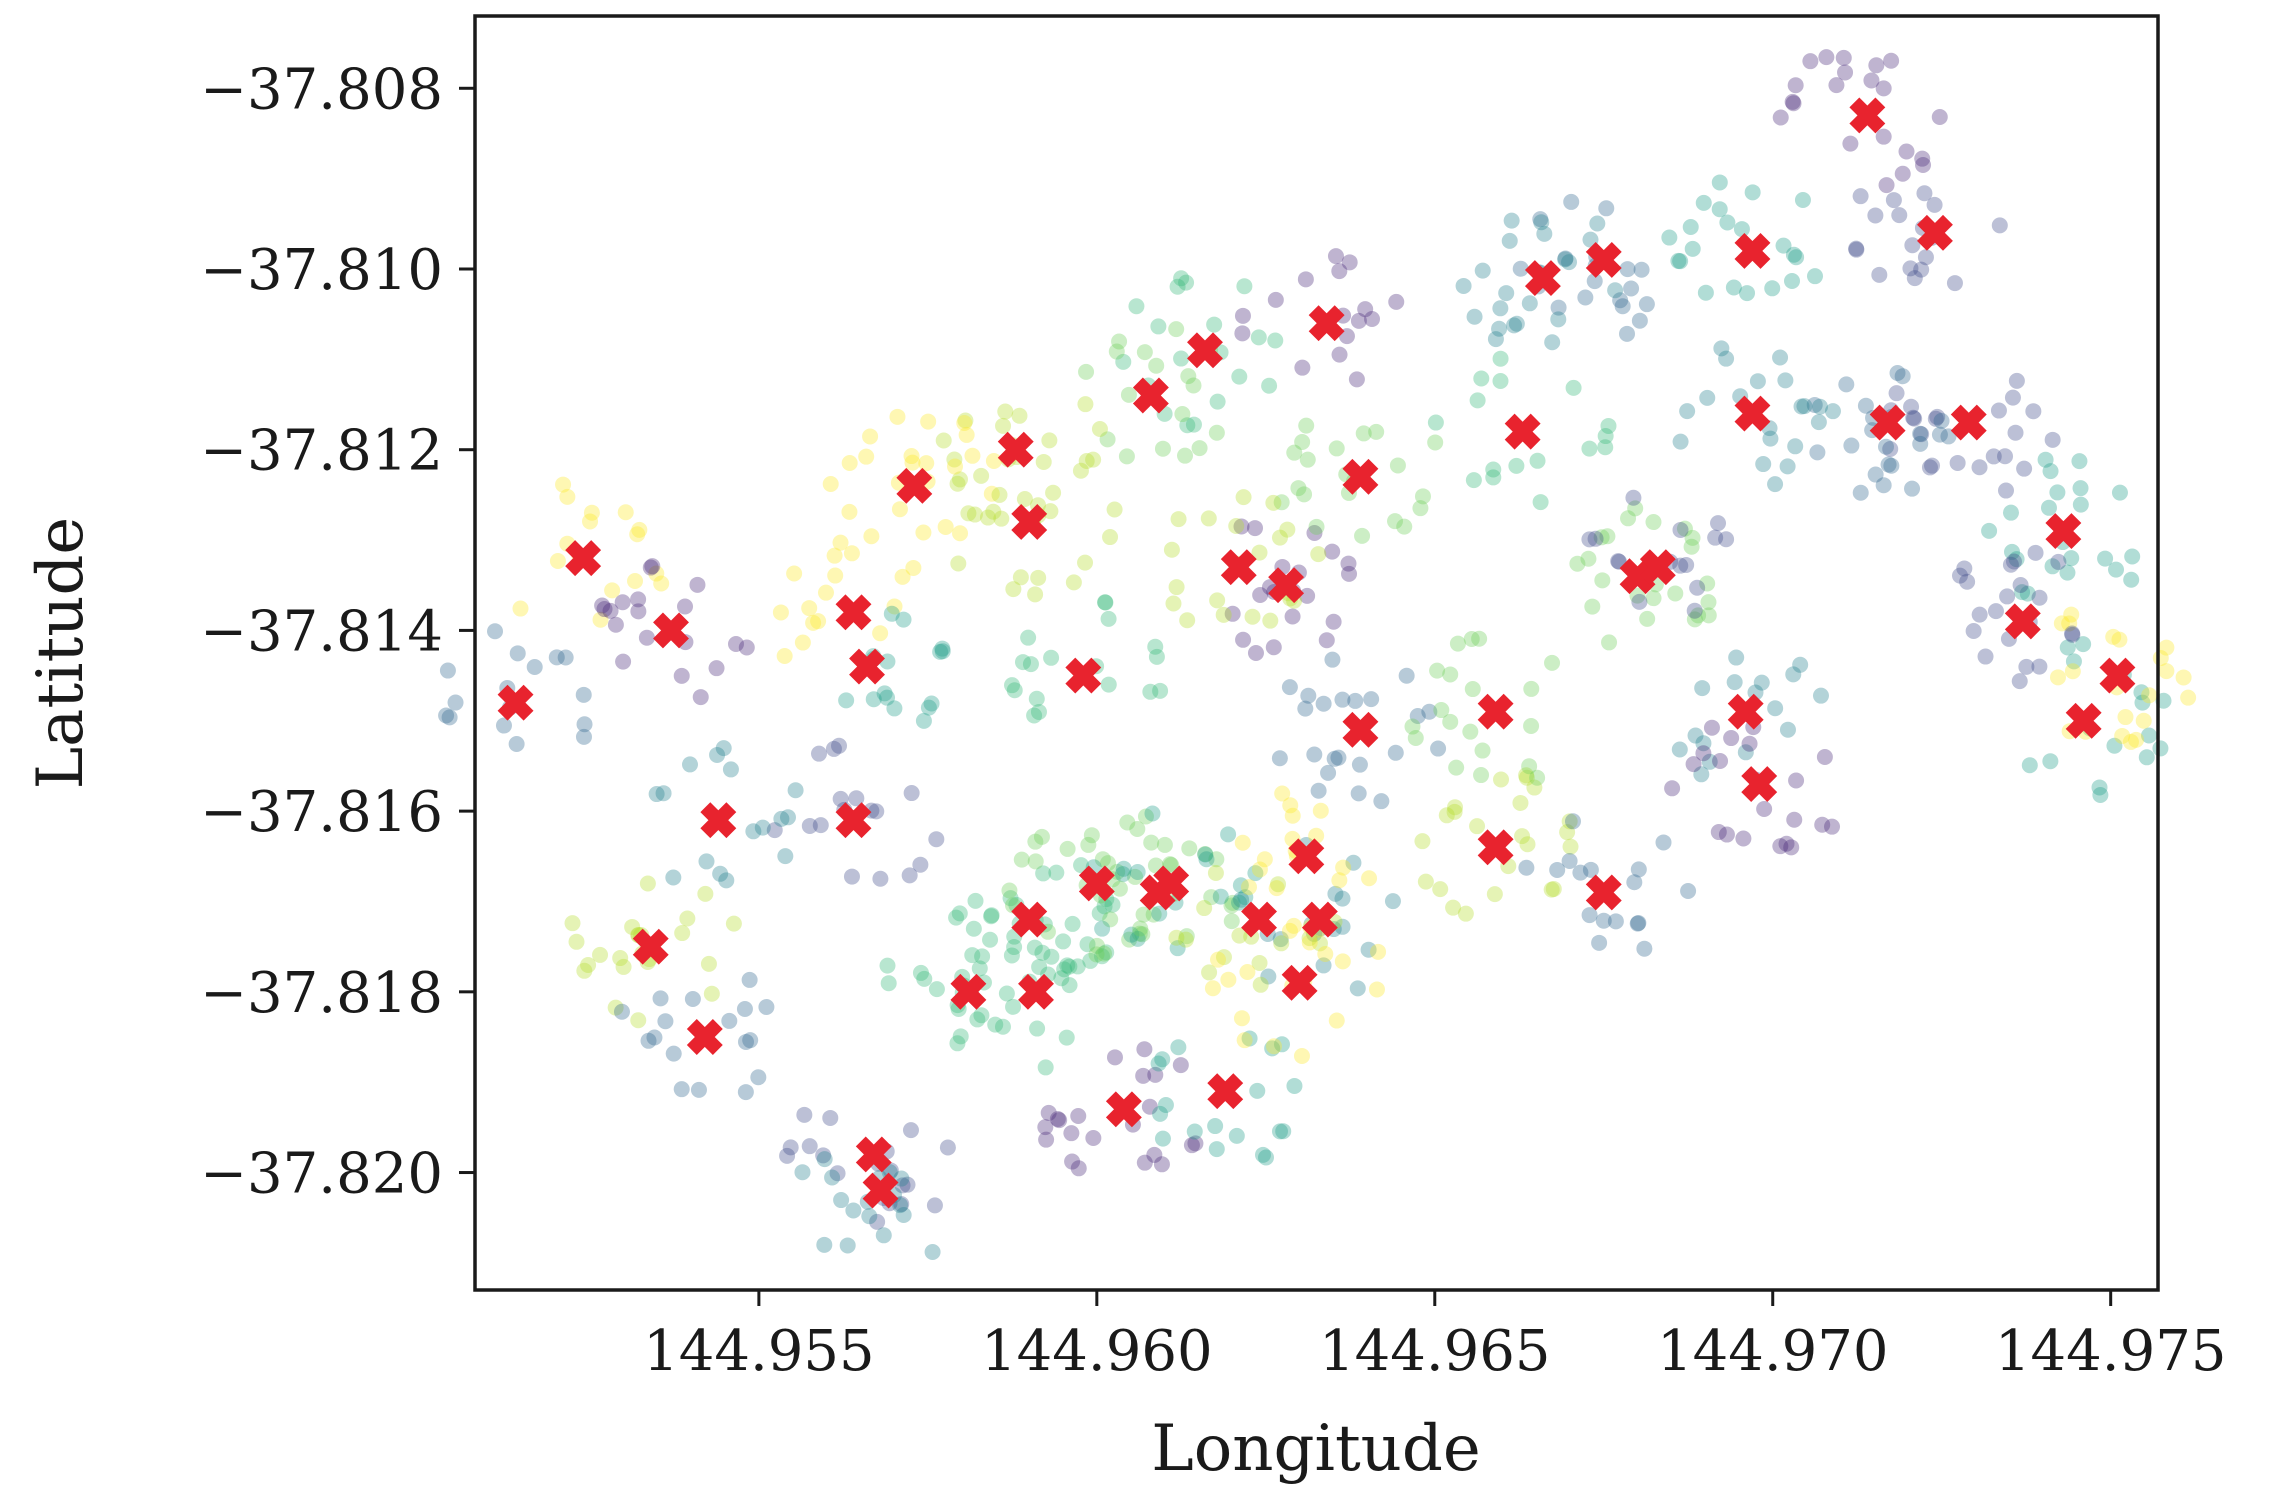  I want to click on y-tick-label: −37.814, so click(321, 631).